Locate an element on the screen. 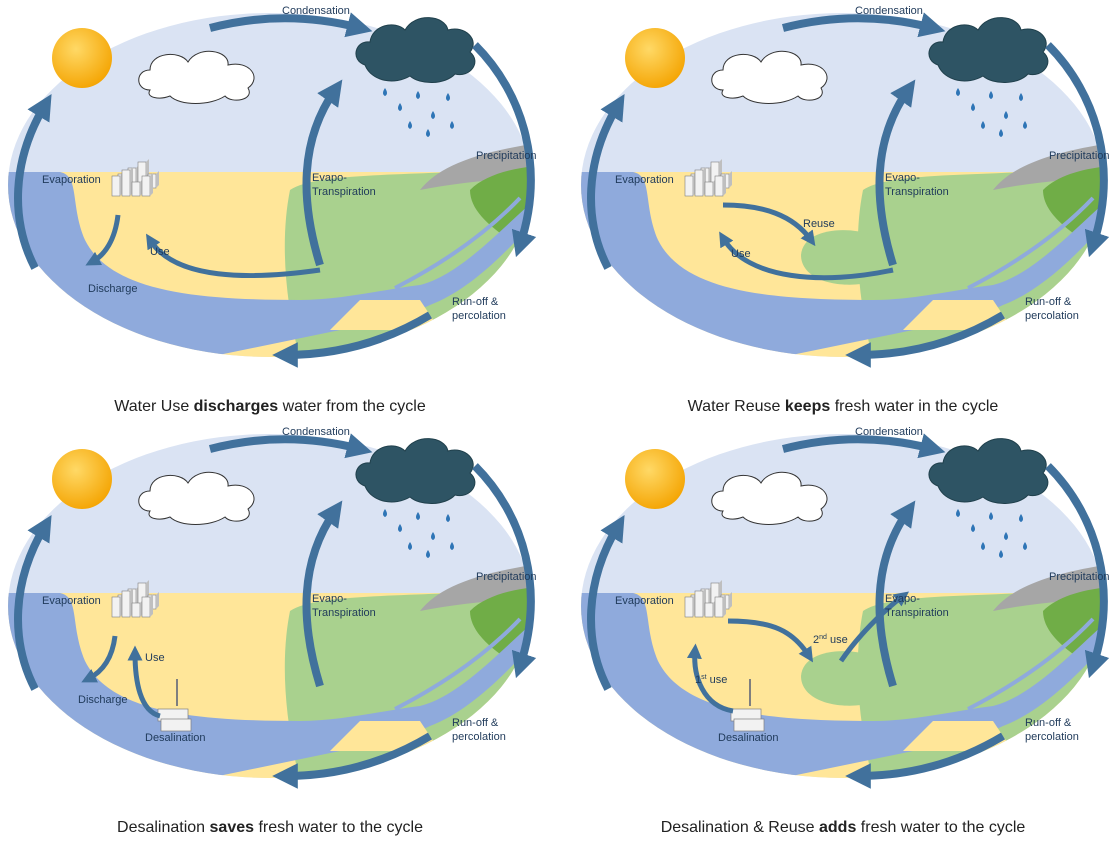  caption-bold: saves is located at coordinates (232, 827).